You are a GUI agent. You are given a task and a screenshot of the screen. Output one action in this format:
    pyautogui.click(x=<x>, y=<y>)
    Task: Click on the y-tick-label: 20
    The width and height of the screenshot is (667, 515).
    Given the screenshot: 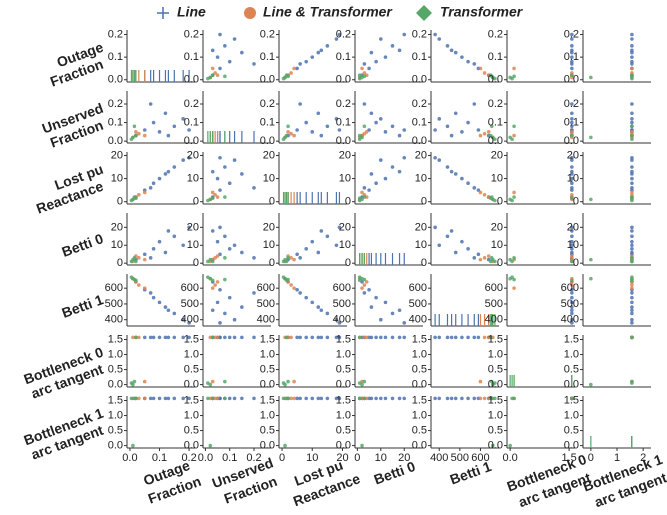 What is the action you would take?
    pyautogui.click(x=269, y=227)
    